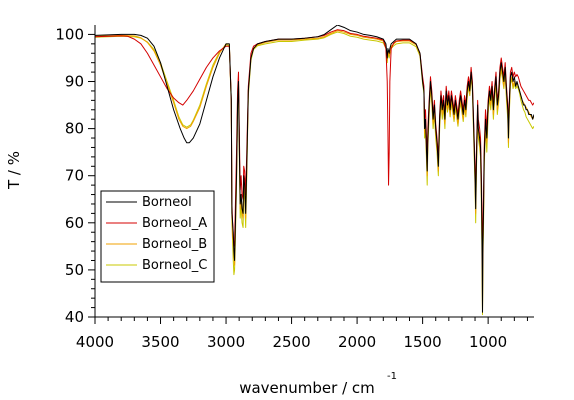  I want to click on x-tick-label: 1000, so click(488, 342).